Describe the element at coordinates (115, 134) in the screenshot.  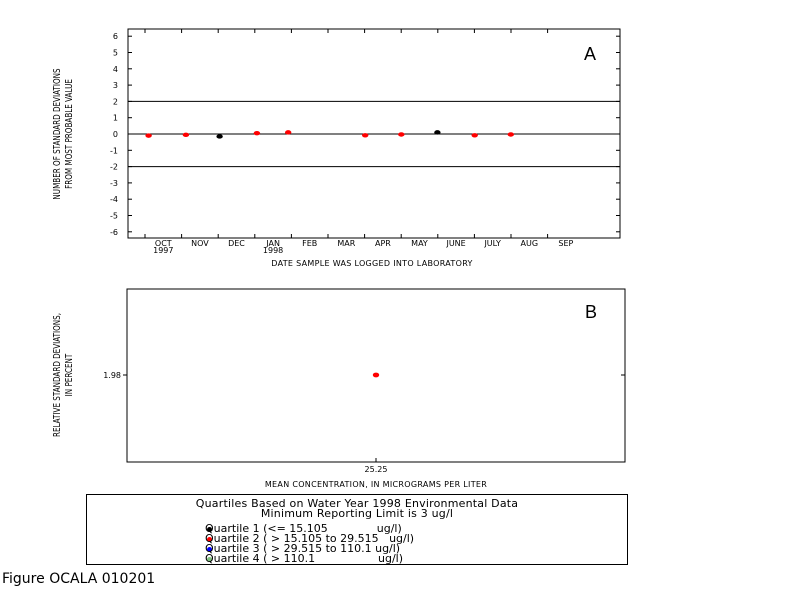
I see `y-tick-label: 0` at that location.